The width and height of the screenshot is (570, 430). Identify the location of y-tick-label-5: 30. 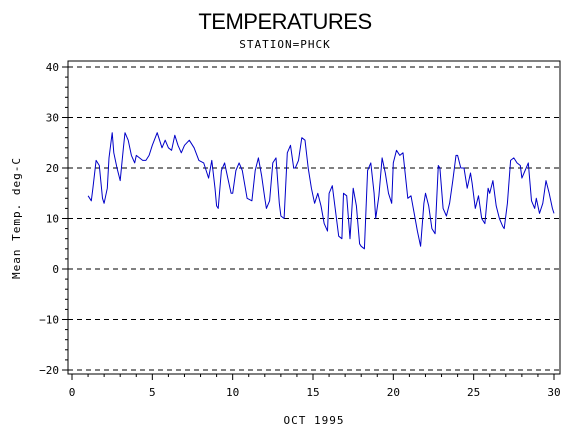
(52, 118).